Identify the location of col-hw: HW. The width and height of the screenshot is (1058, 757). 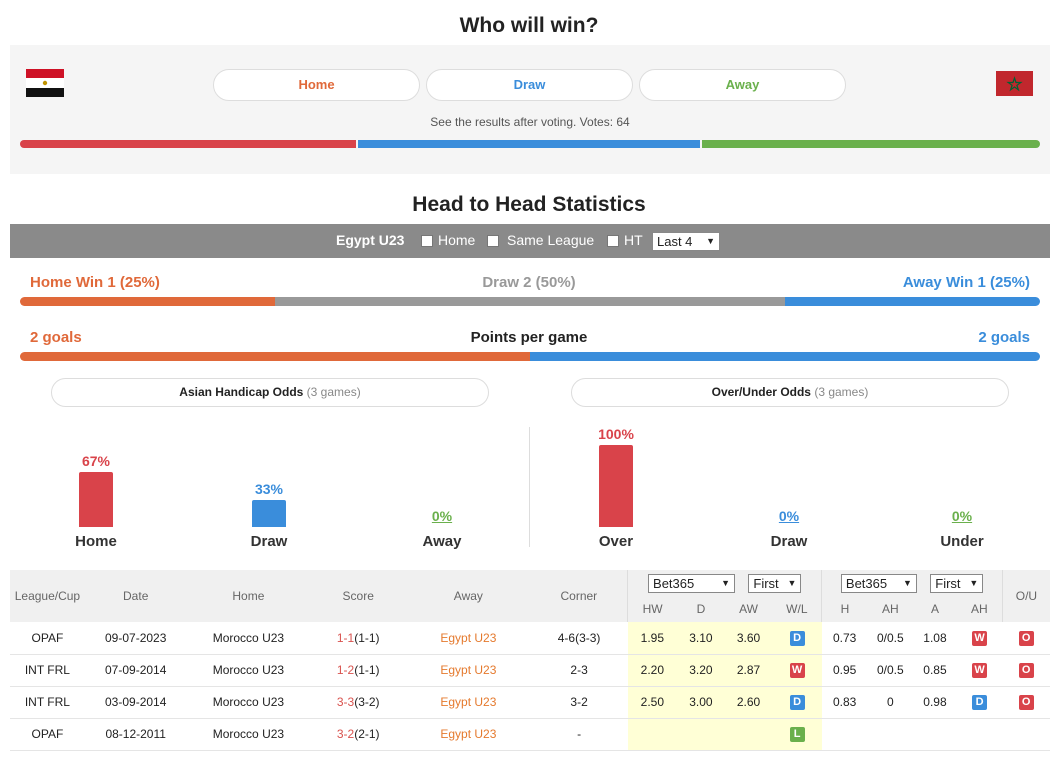
(652, 609).